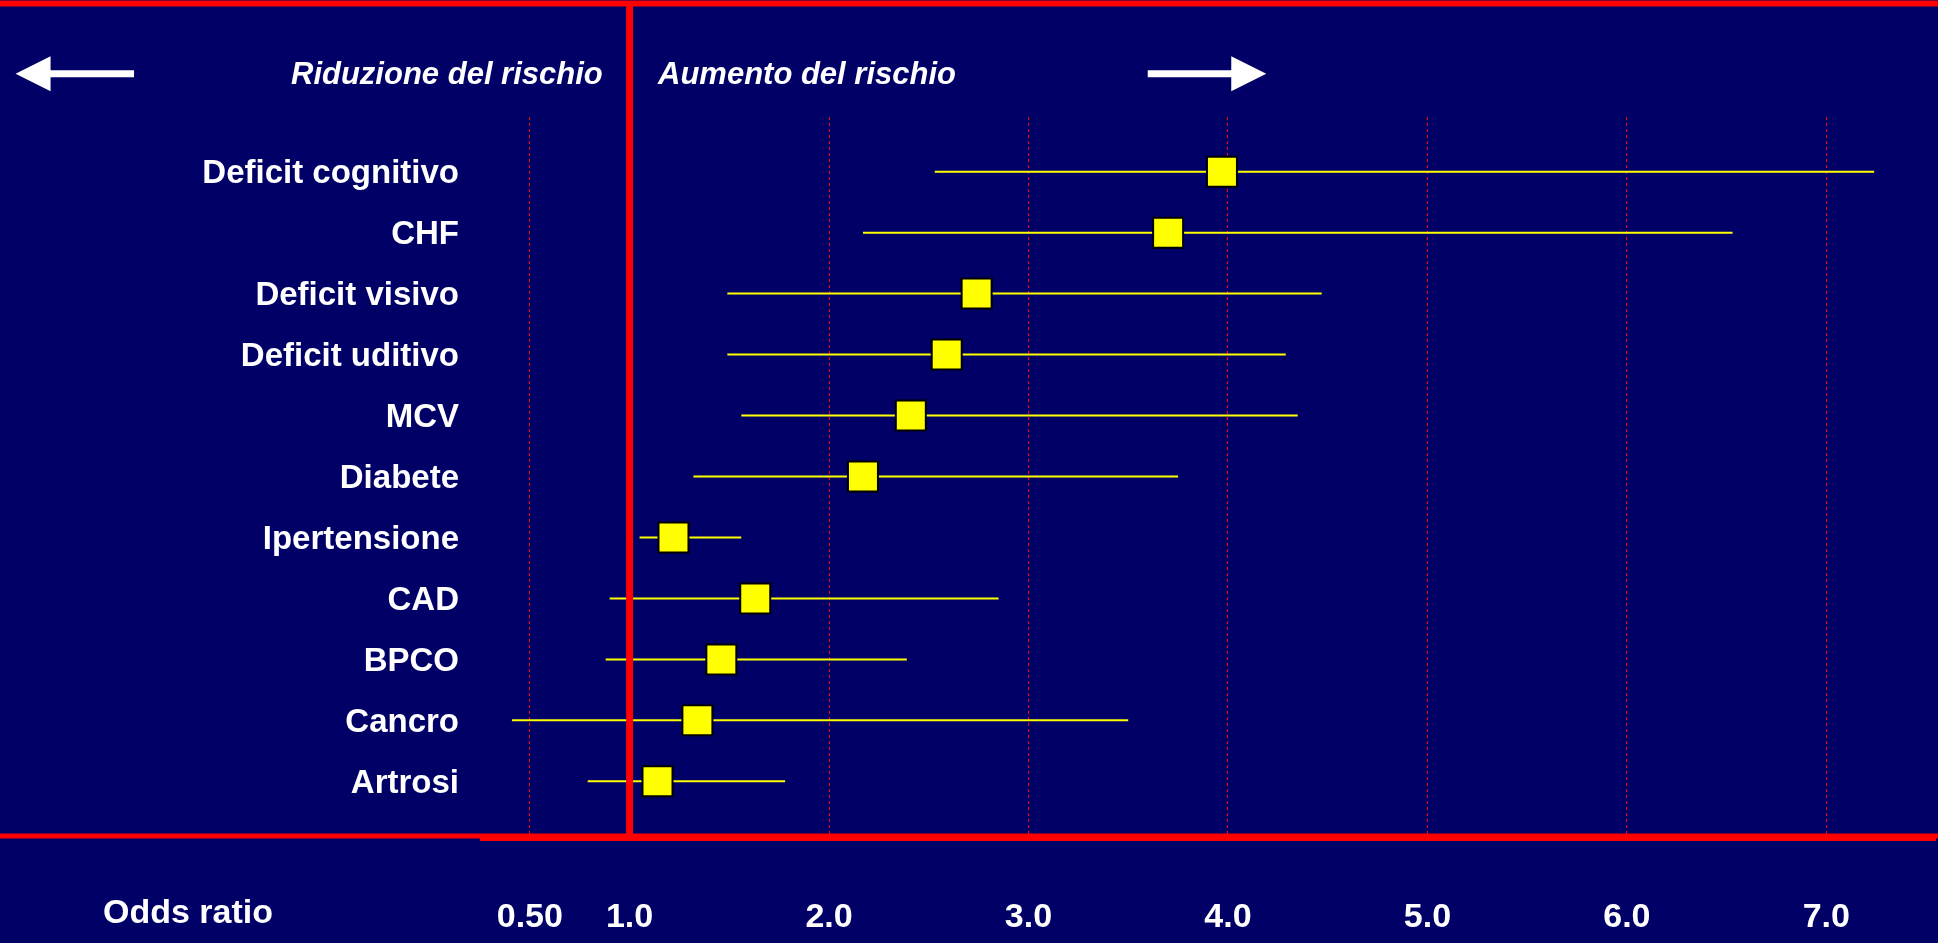 This screenshot has width=1938, height=943. Describe the element at coordinates (629, 914) in the screenshot. I see `x-tick-label: 1.0` at that location.